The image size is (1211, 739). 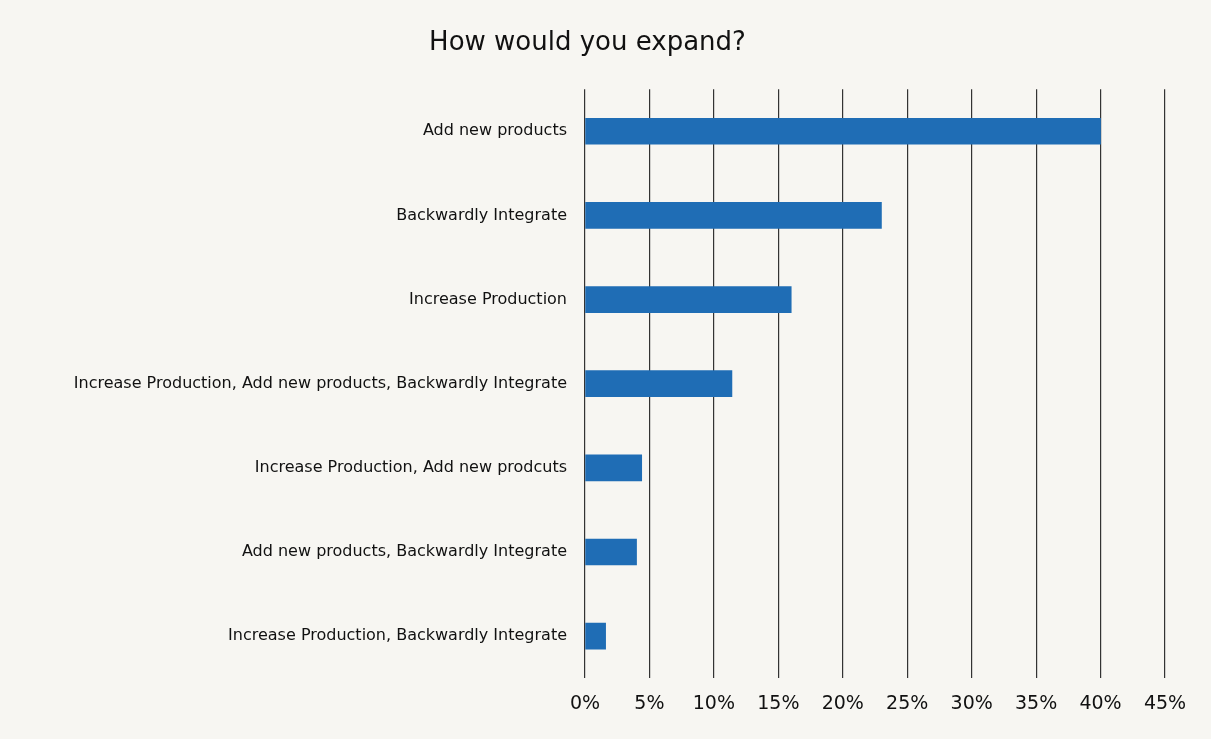 I want to click on y-tick-label: Add new products, Backwardly Integrate, so click(x=404, y=551).